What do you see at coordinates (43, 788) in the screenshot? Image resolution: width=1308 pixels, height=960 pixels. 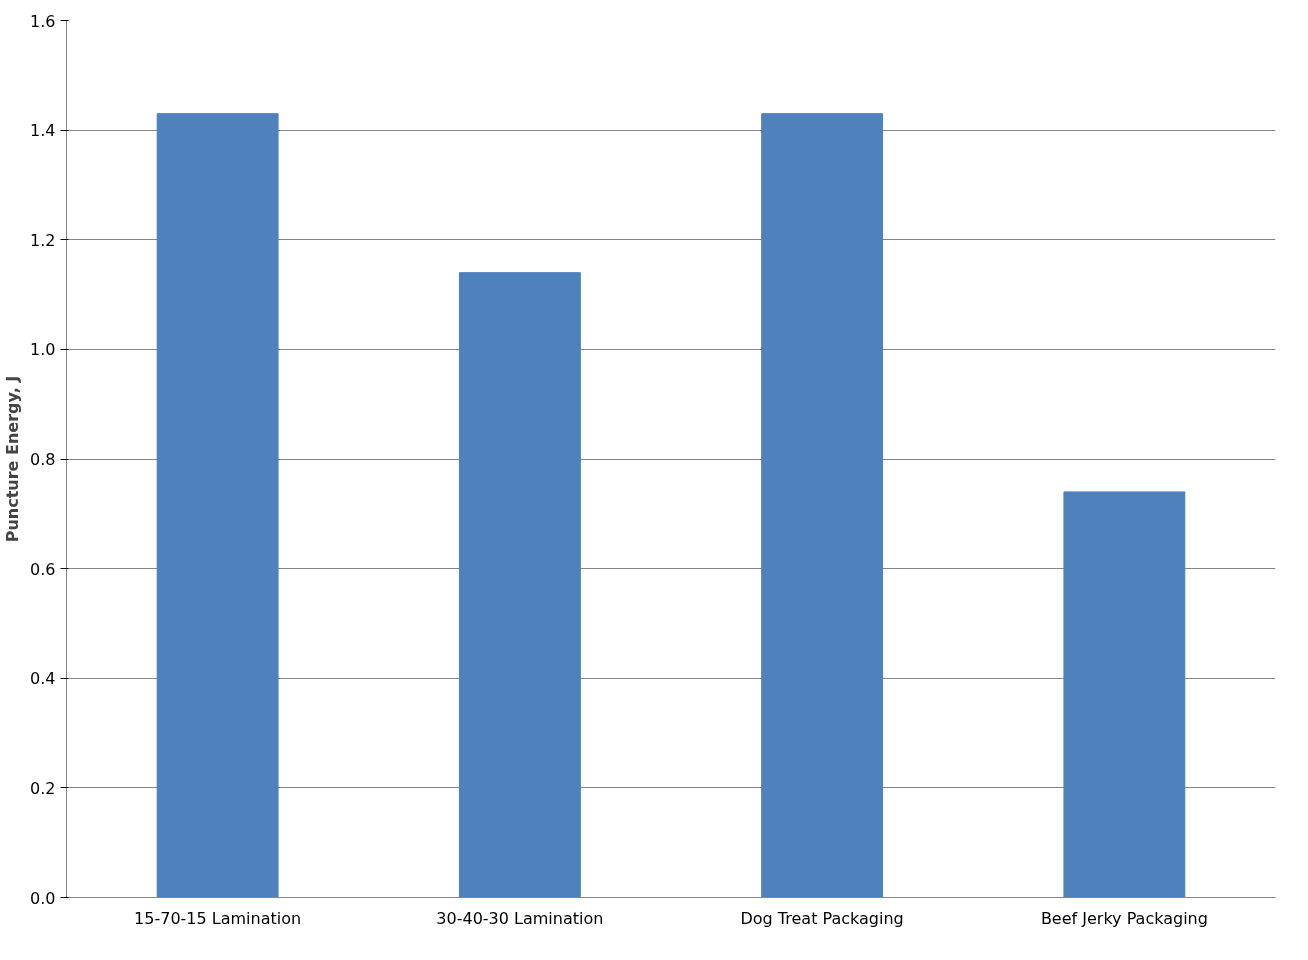 I see `y-tick-label: 0.2` at bounding box center [43, 788].